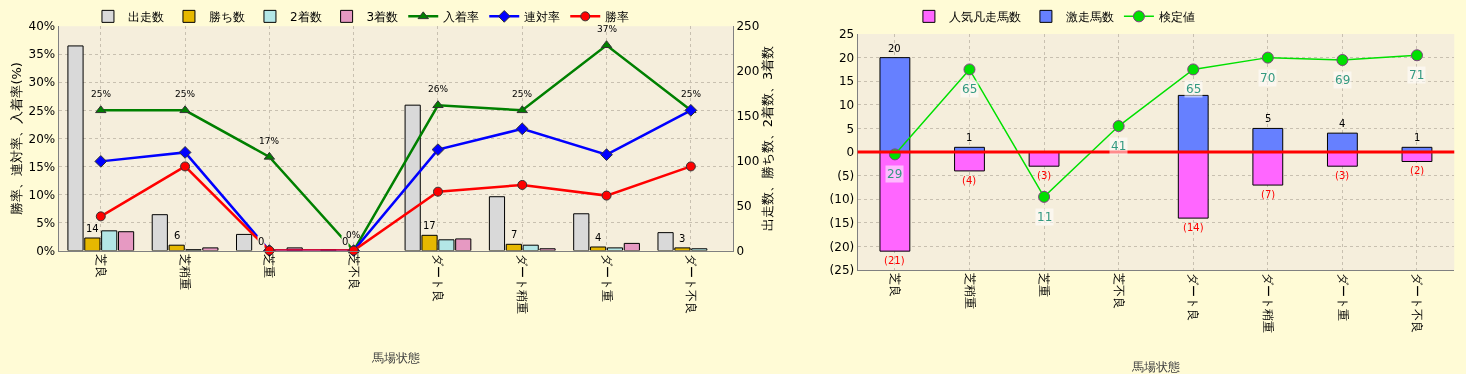 This screenshot has height=374, width=1466. I want to click on y2-tick-label: 250, so click(748, 26).